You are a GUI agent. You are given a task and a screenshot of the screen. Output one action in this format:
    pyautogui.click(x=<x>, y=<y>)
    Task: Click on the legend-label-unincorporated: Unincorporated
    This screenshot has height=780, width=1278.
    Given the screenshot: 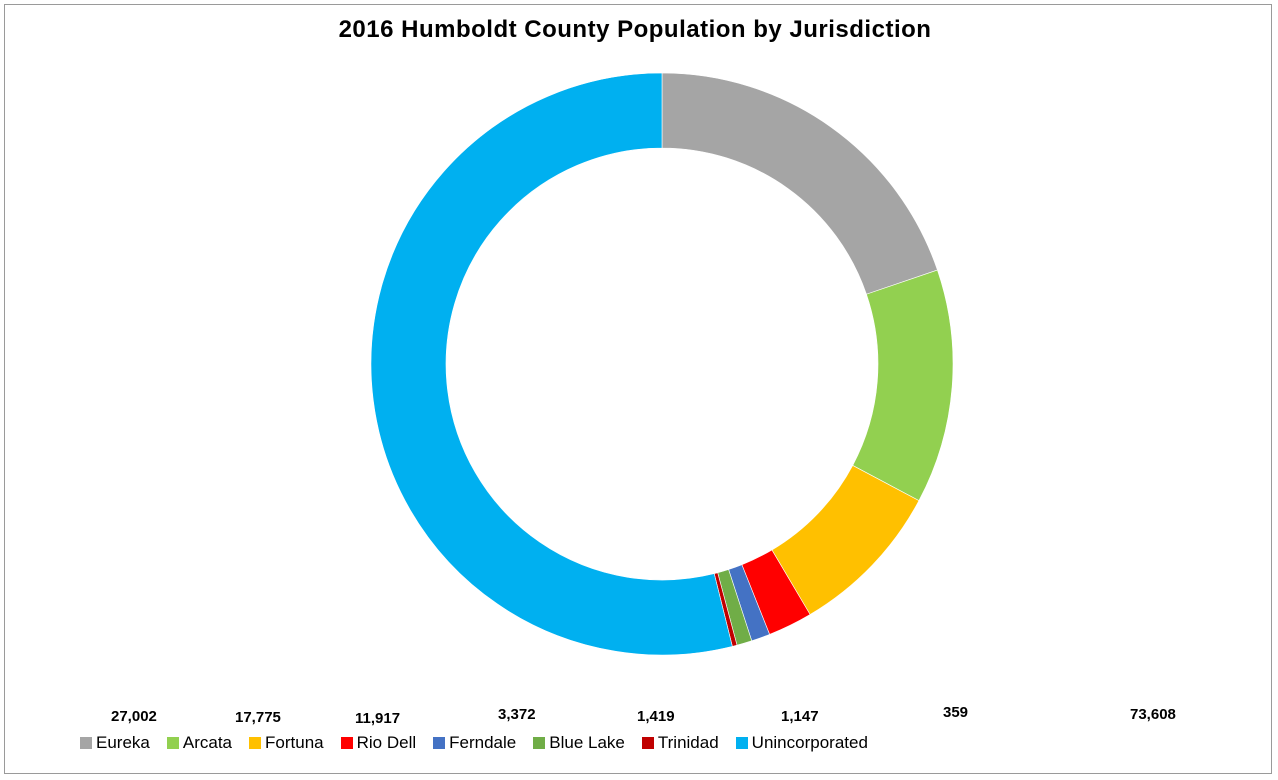 What is the action you would take?
    pyautogui.click(x=809, y=742)
    